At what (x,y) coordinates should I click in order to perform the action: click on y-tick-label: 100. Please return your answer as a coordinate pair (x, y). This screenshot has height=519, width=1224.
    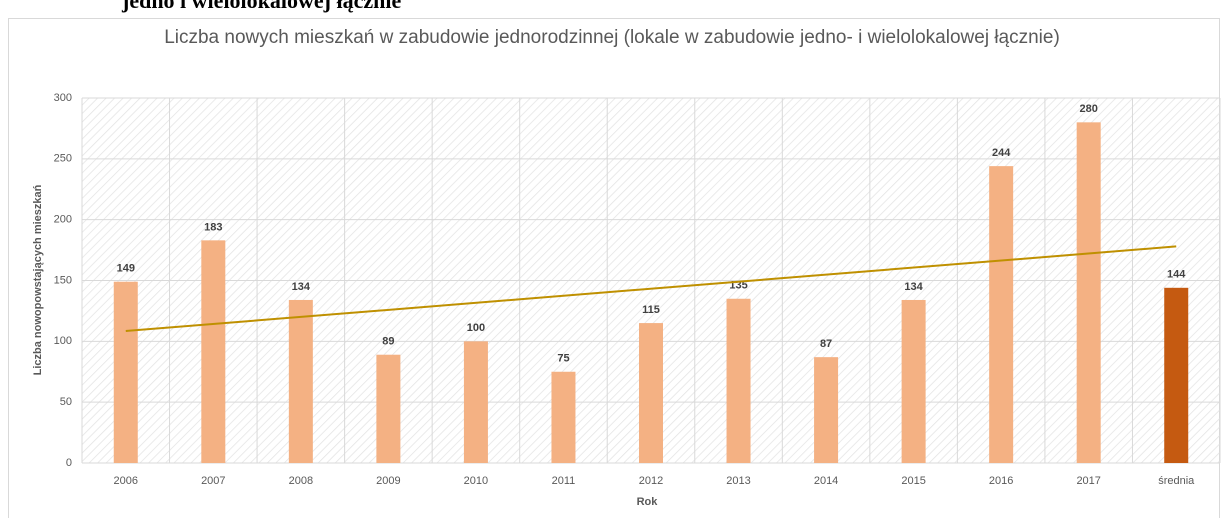
    Looking at the image, I should click on (63, 341).